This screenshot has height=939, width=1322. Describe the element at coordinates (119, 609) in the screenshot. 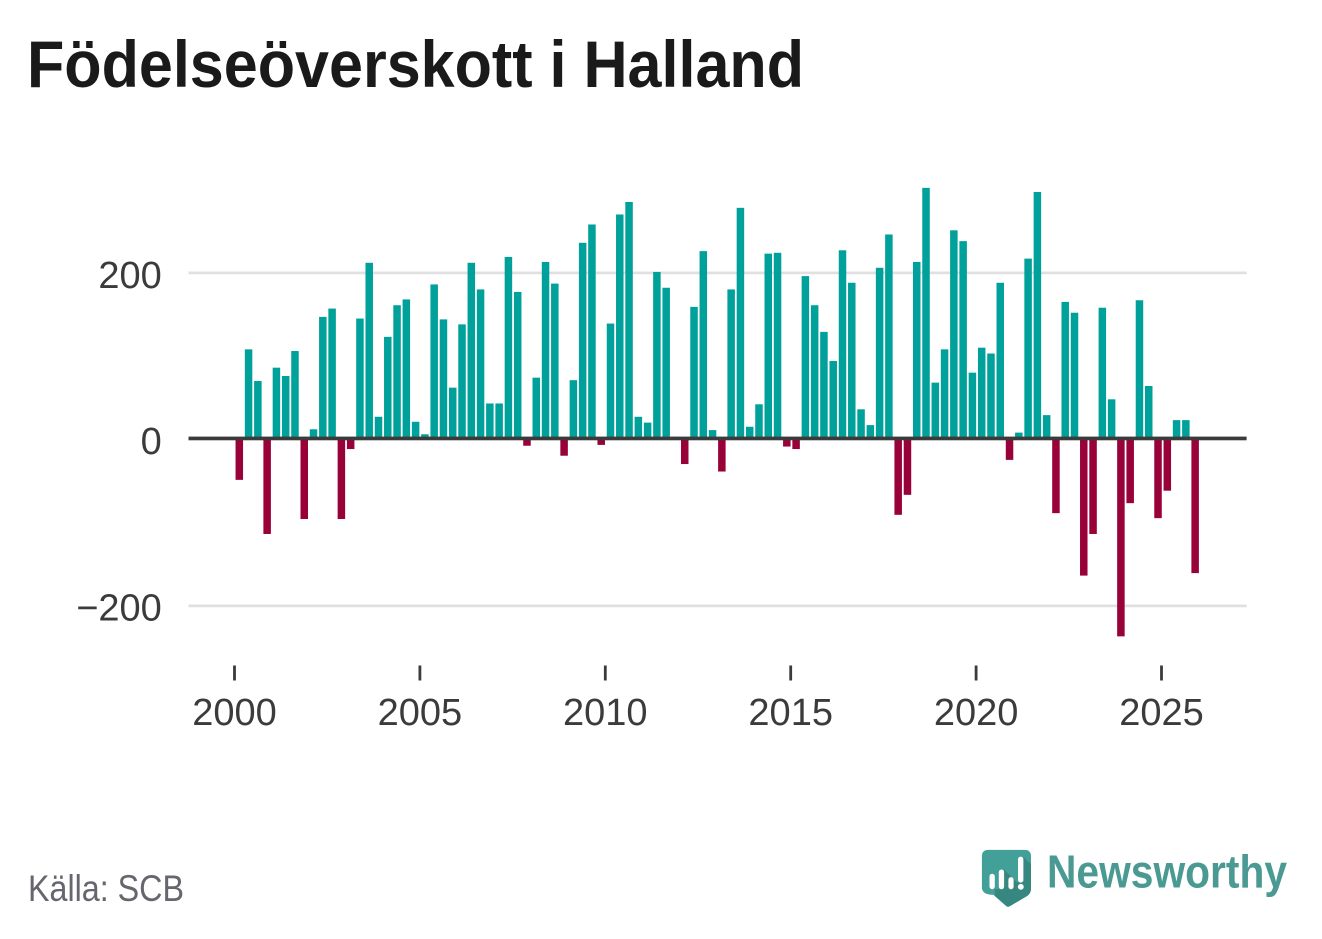

I see `svg-text: −200` at that location.